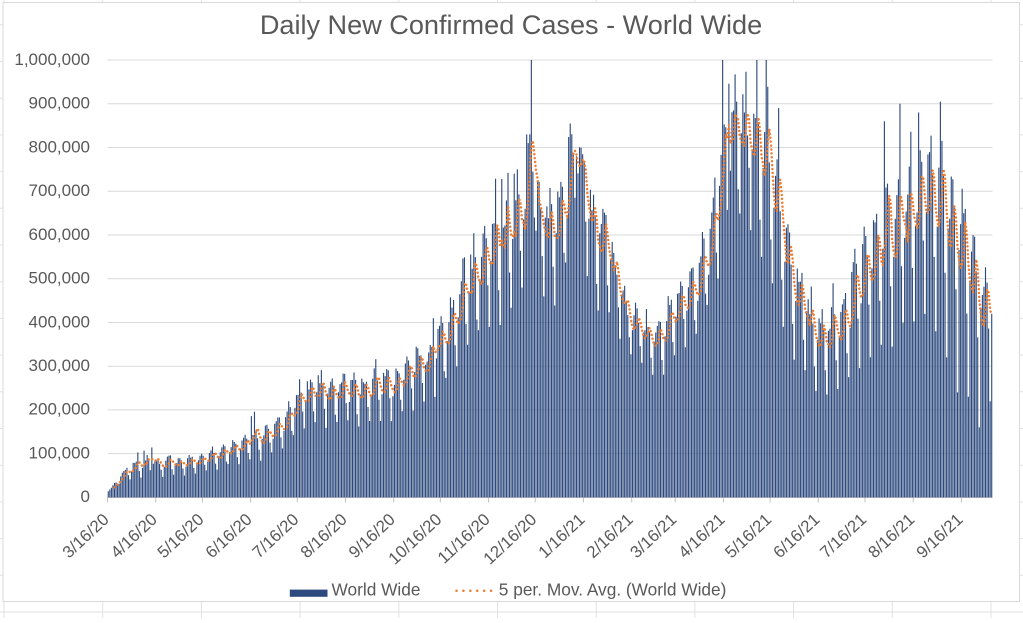 Image resolution: width=1023 pixels, height=623 pixels. Describe the element at coordinates (59, 278) in the screenshot. I see `svg-text: 500,000` at that location.